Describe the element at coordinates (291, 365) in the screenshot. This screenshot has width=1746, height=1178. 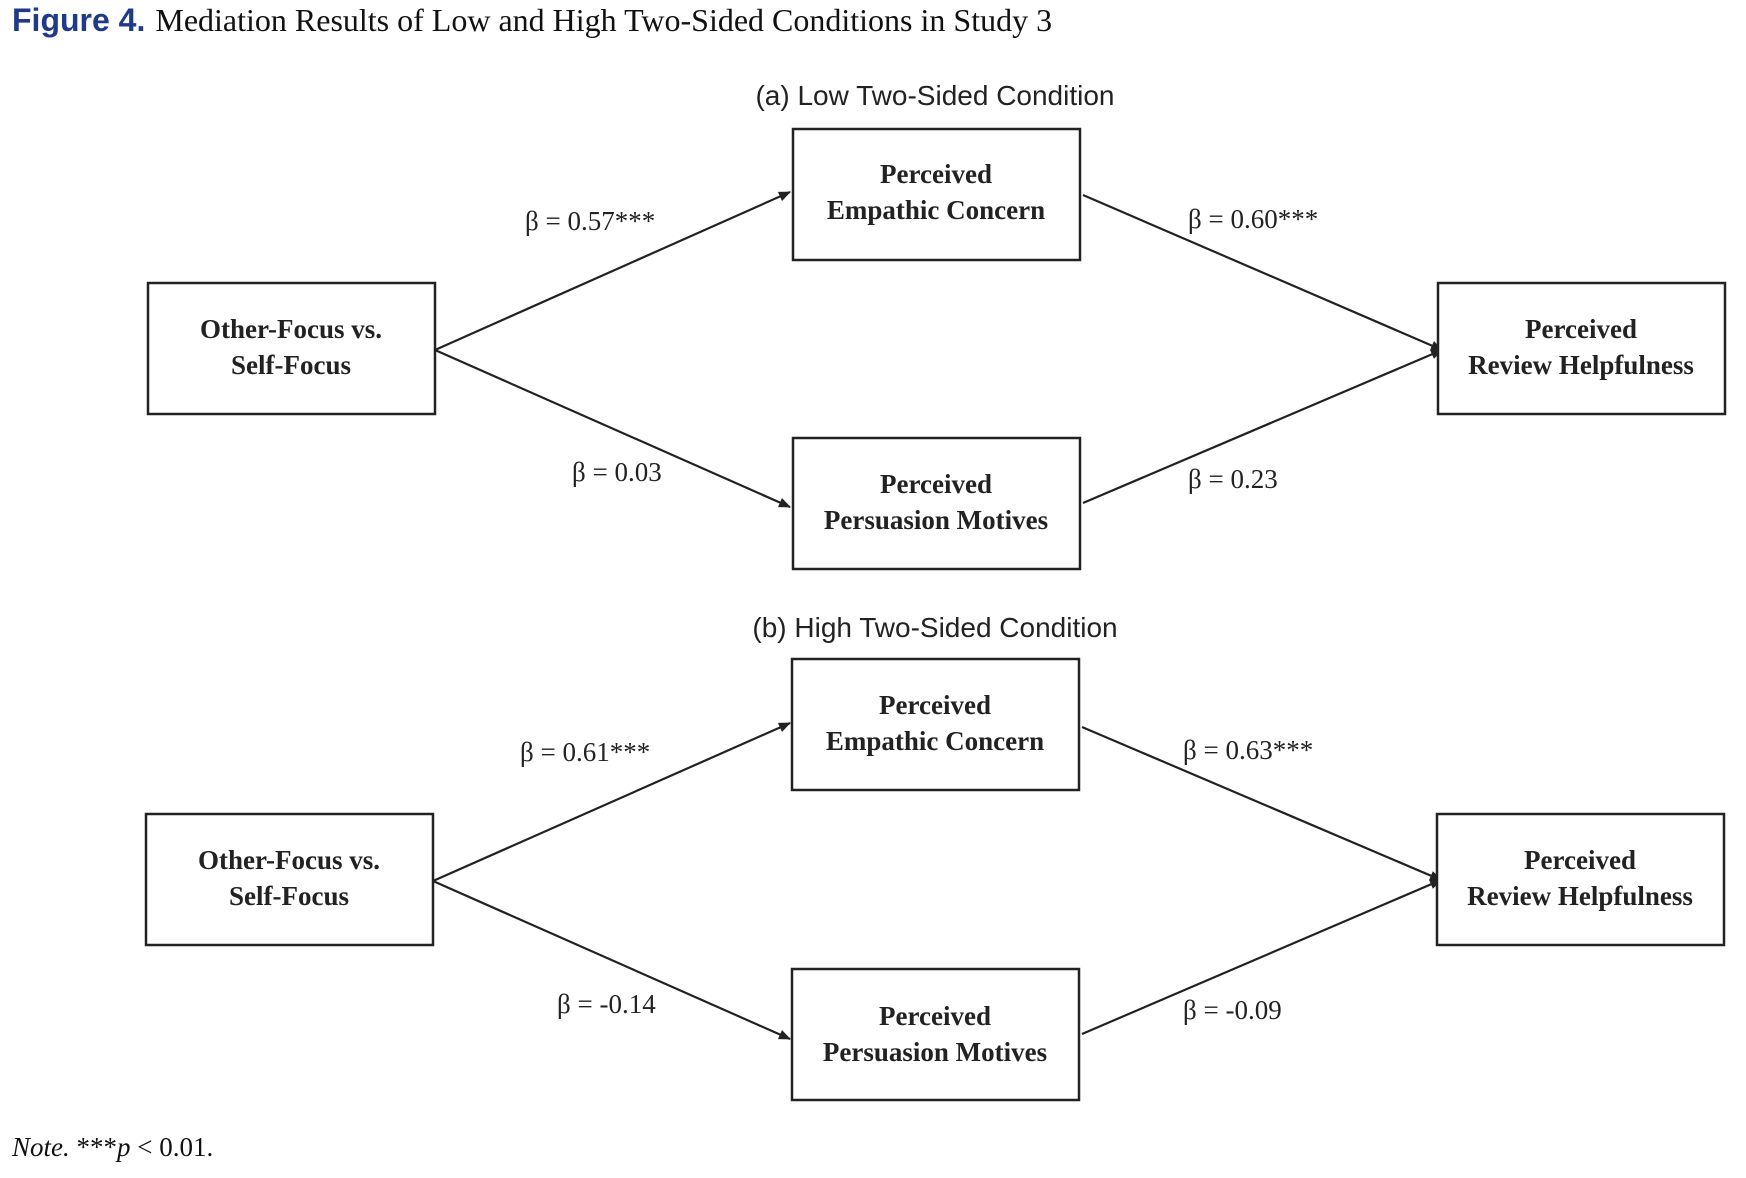
I see `panel-a-predictor-line2: Self-Focus` at that location.